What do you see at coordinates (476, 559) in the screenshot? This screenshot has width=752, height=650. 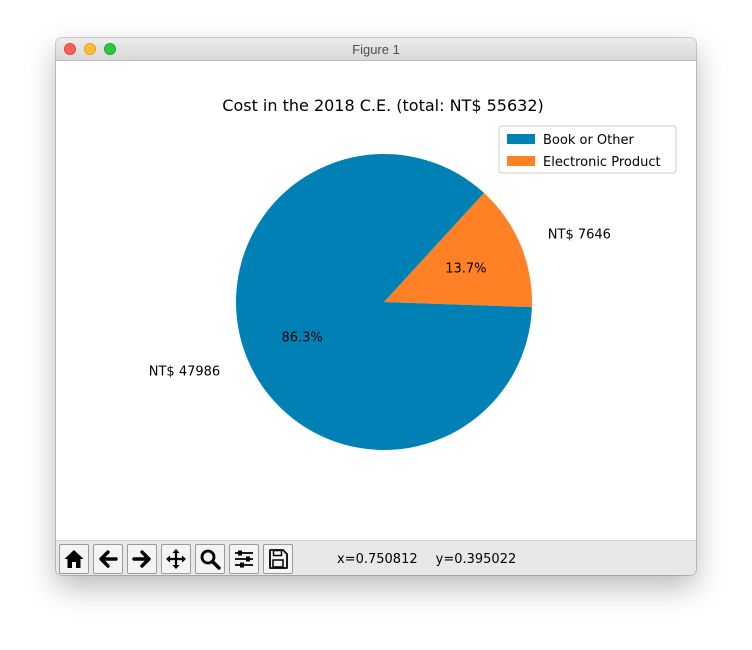 I see `cursor-y: y=0.395022` at bounding box center [476, 559].